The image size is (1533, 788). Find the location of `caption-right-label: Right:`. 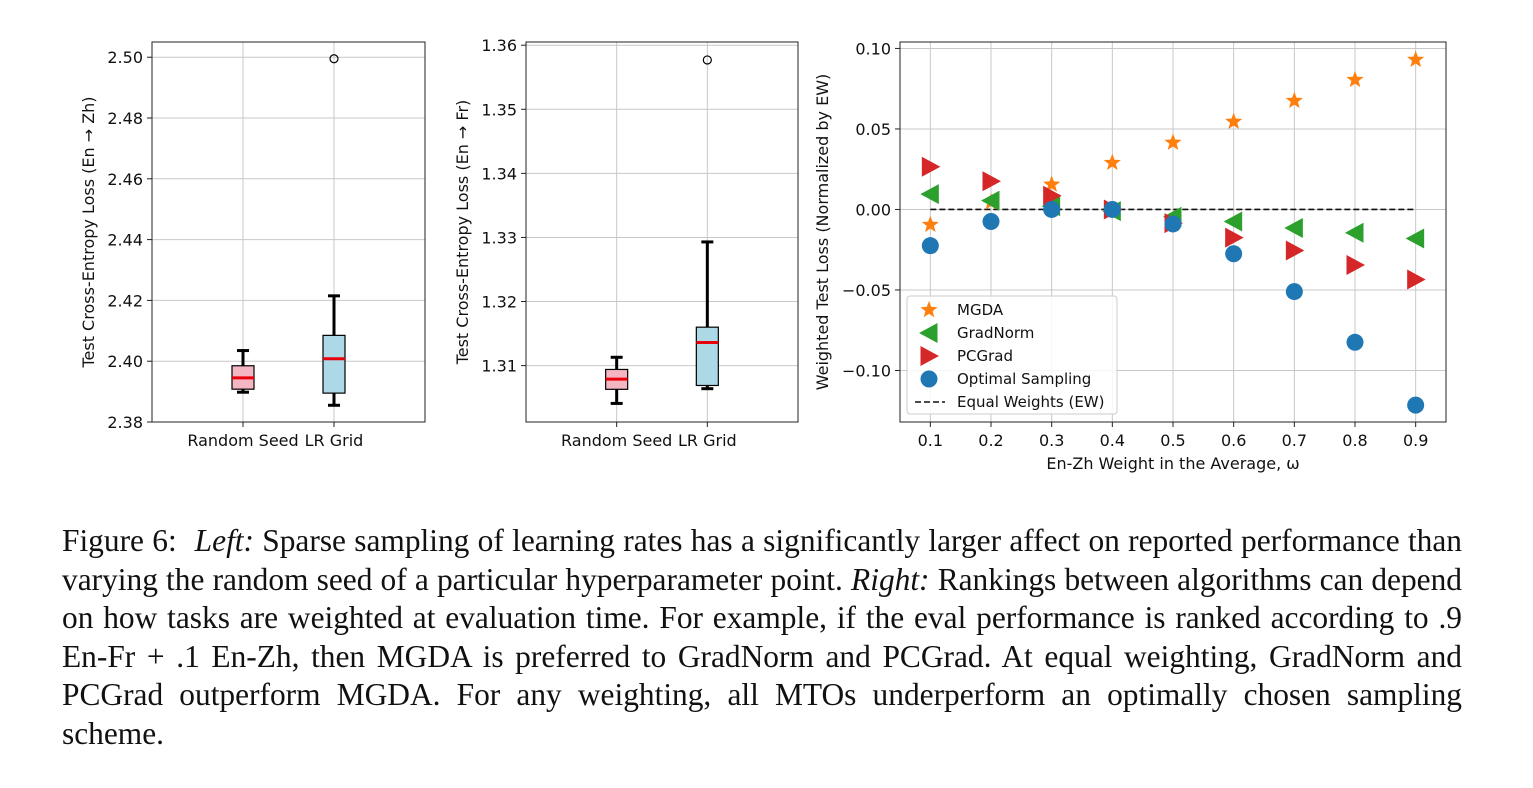

caption-right-label: Right: is located at coordinates (890, 579).